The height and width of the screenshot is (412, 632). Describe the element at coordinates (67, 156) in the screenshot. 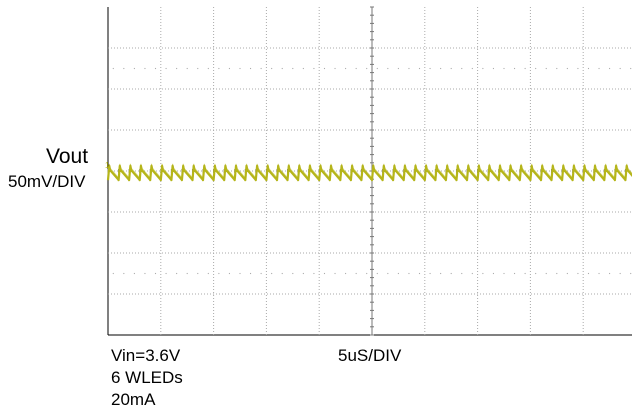

I see `channel-name-label: Vout` at that location.